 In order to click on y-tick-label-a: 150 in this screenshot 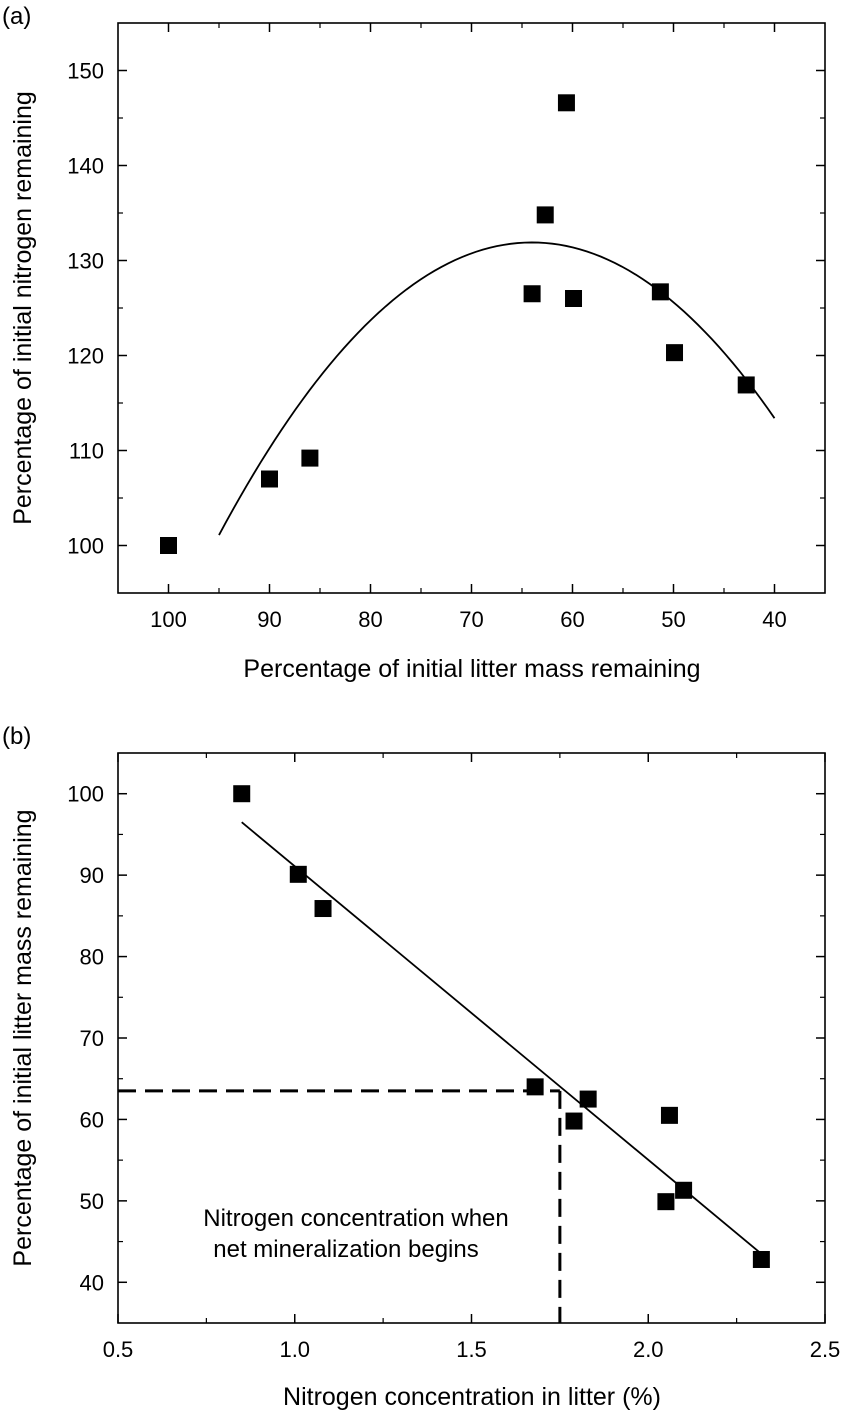, I will do `click(85, 71)`.